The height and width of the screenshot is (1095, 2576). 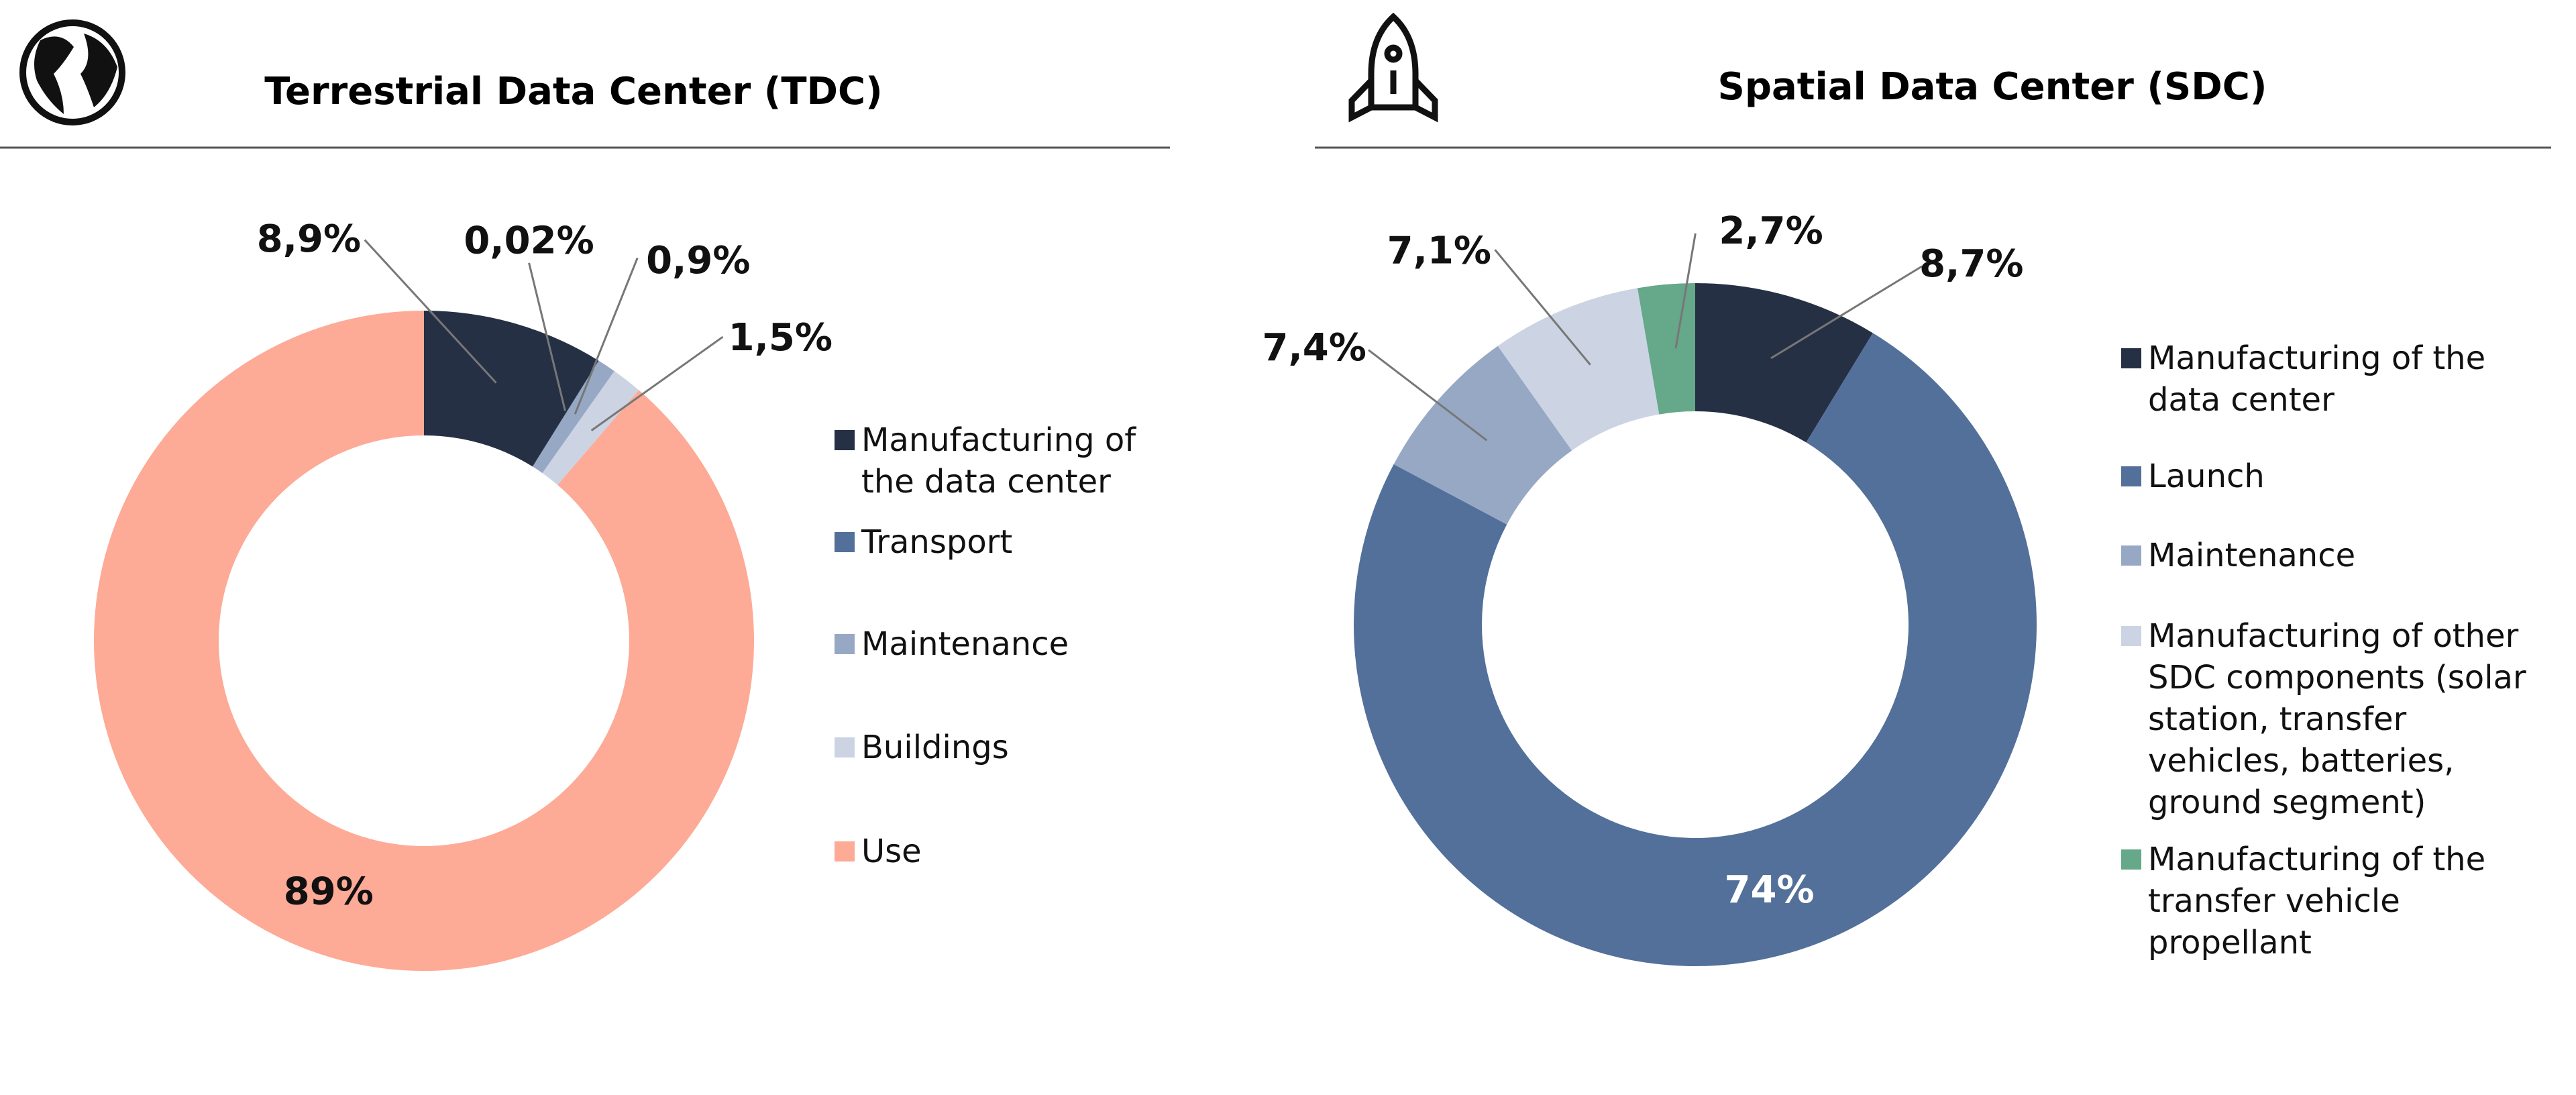 What do you see at coordinates (1770, 890) in the screenshot?
I see `data-label: 74%` at bounding box center [1770, 890].